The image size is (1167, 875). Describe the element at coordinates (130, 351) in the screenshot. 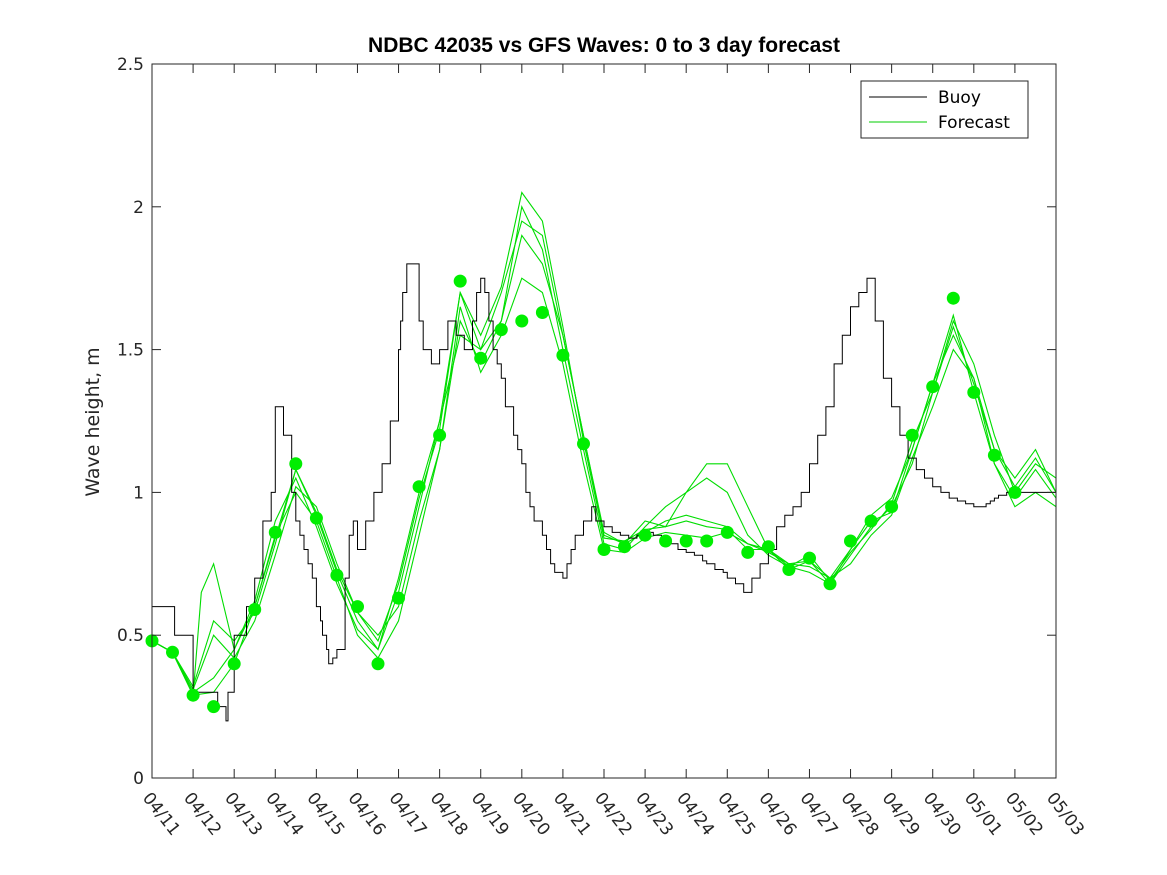

I see `y-tick-label: 1.5` at that location.